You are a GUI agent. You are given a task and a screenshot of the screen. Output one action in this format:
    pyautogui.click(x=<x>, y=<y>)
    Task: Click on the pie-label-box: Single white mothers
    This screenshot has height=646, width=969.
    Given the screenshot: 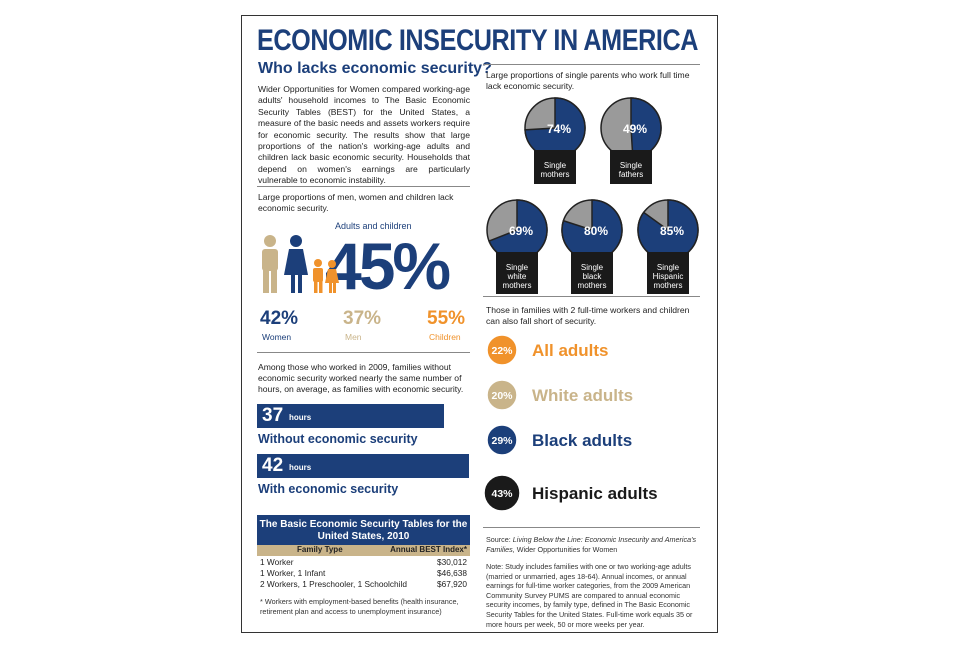 What is the action you would take?
    pyautogui.click(x=517, y=273)
    